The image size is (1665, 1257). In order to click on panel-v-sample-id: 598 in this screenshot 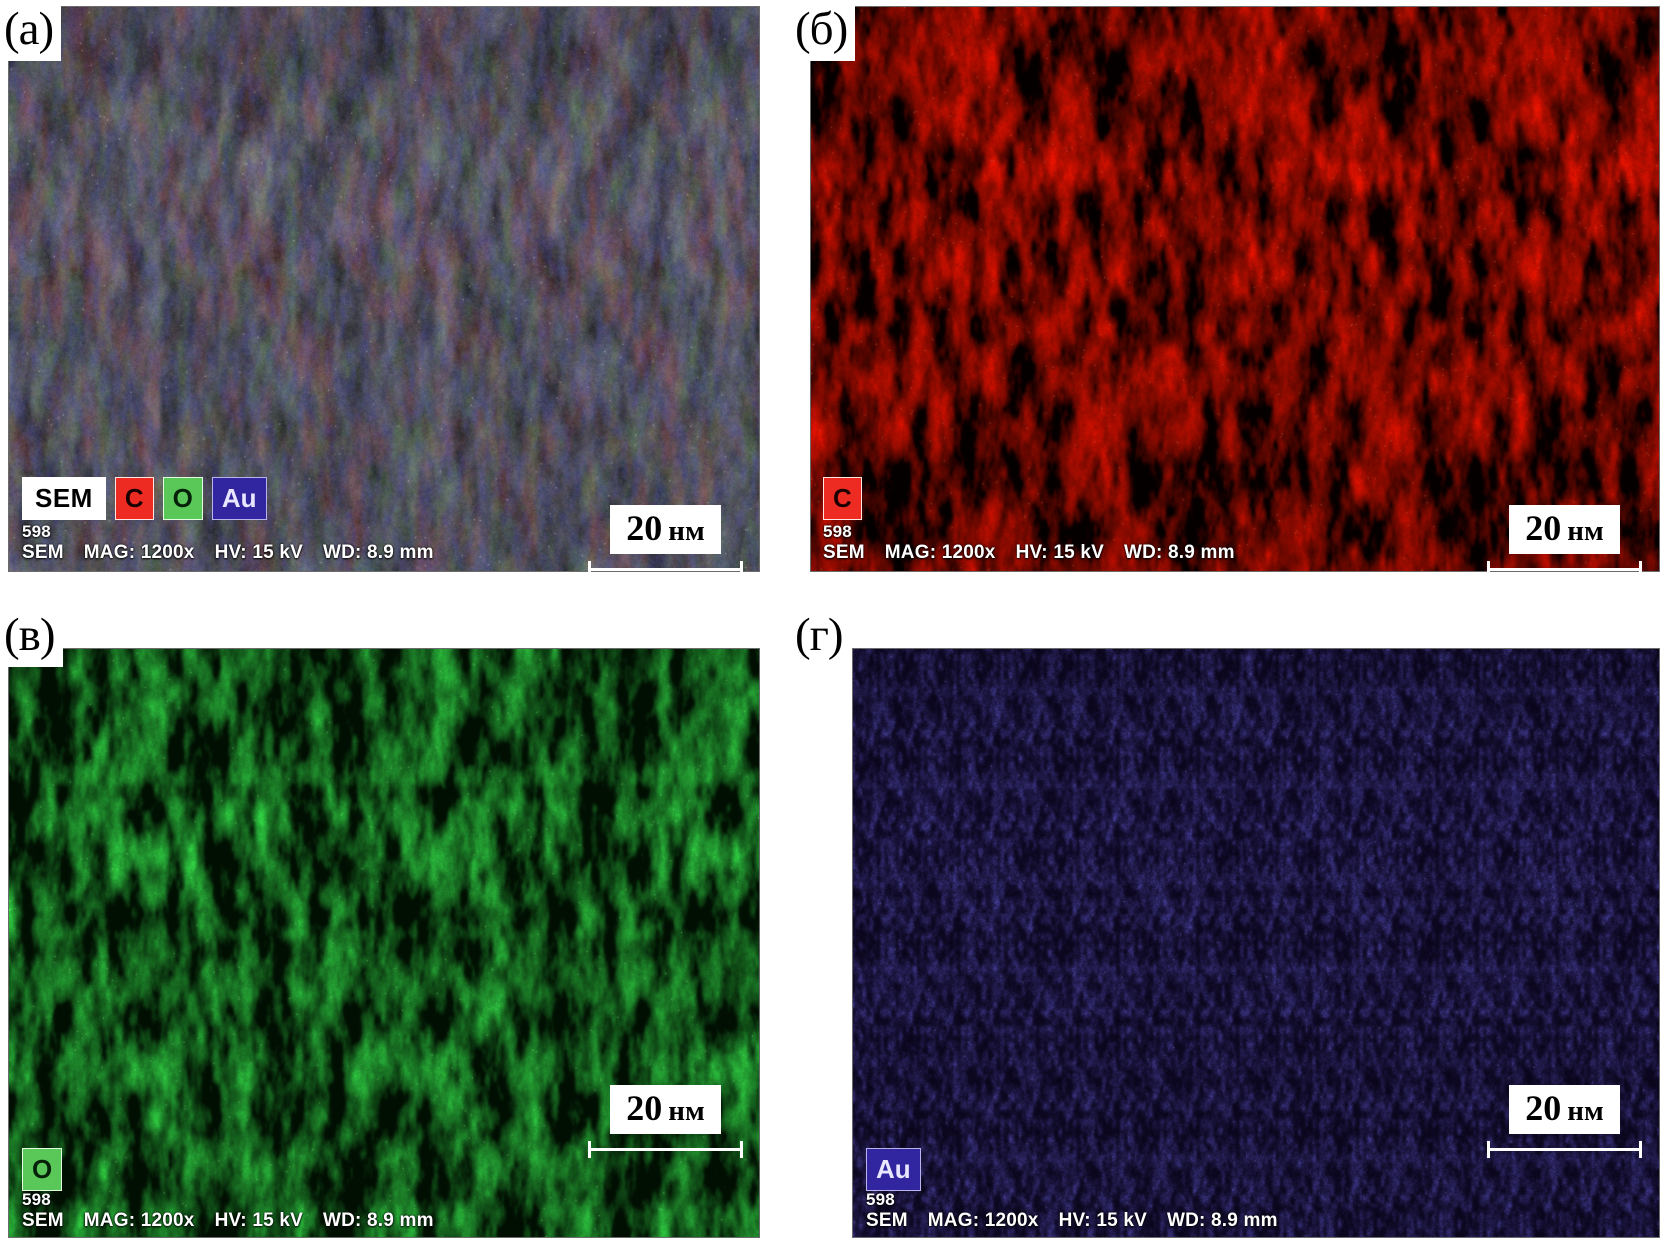, I will do `click(36, 1199)`.